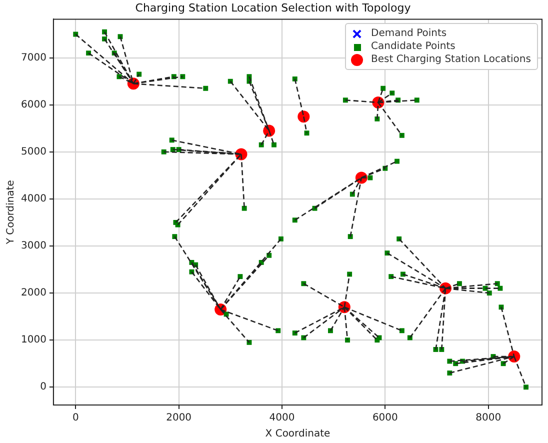  I want to click on y-tick-label: 4000, so click(33, 199).